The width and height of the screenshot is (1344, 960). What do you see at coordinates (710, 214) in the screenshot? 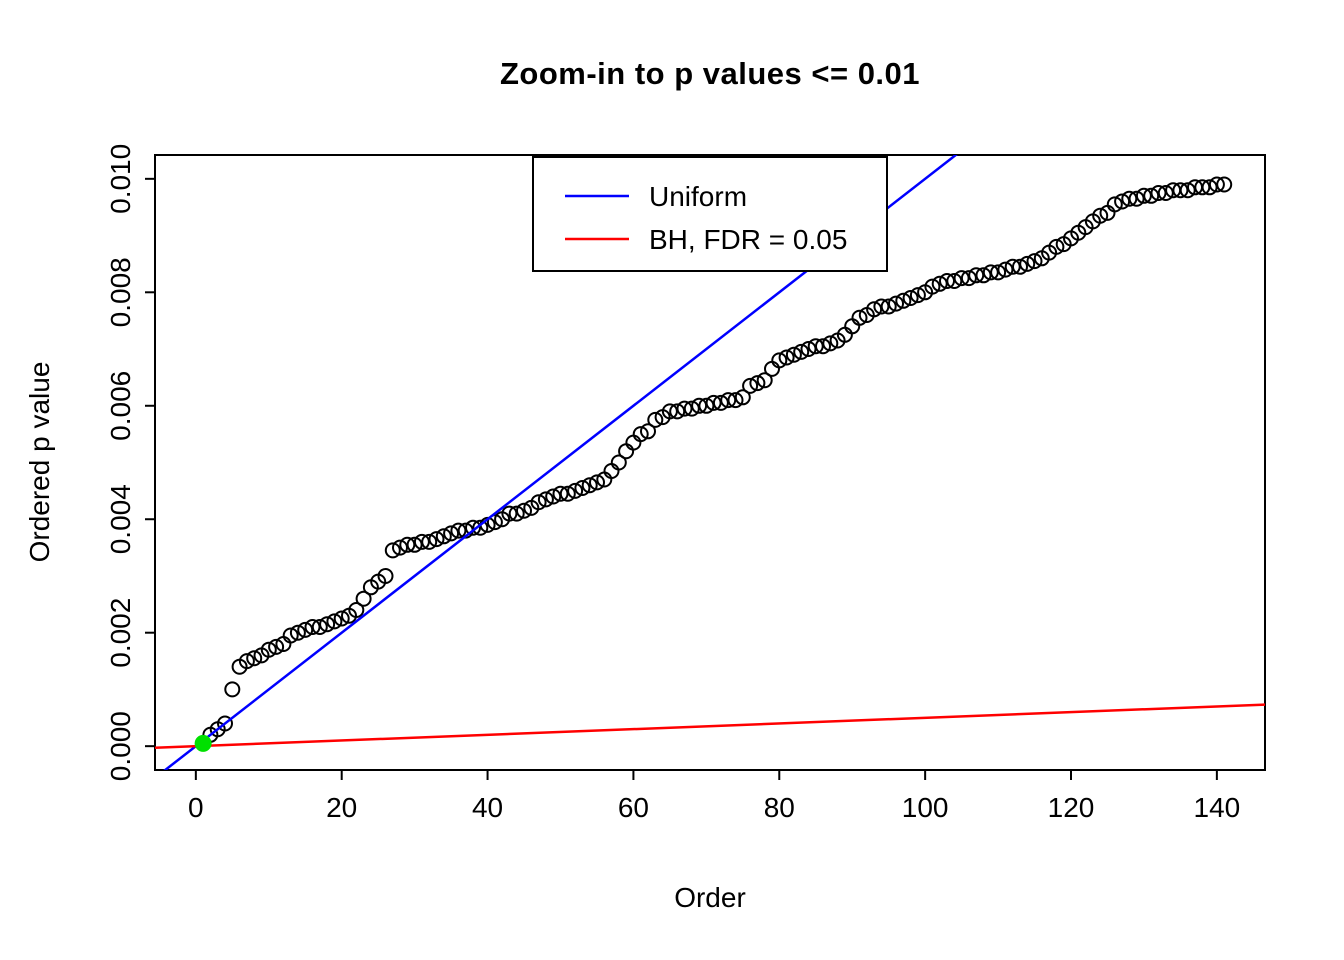
I see `legend-box` at bounding box center [710, 214].